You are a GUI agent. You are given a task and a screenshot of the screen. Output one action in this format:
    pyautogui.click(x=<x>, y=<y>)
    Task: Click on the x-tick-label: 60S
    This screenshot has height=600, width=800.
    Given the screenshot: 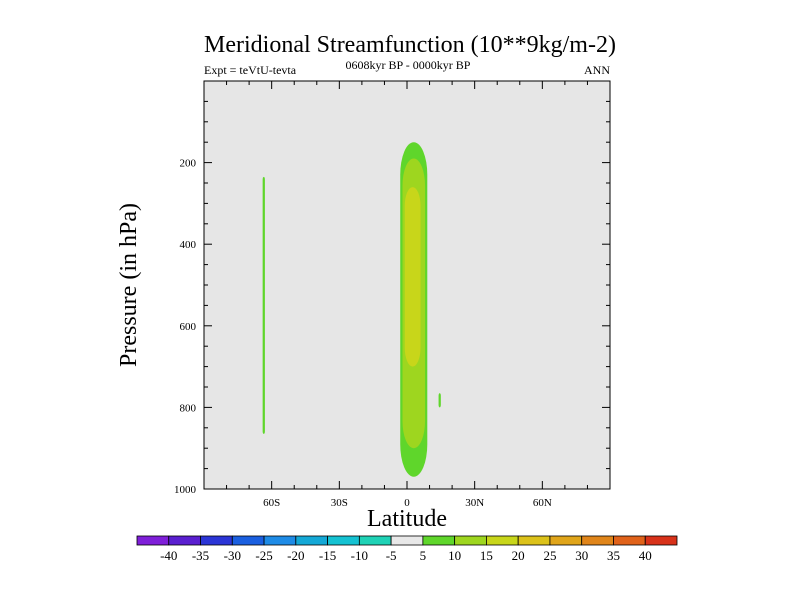 What is the action you would take?
    pyautogui.click(x=271, y=503)
    